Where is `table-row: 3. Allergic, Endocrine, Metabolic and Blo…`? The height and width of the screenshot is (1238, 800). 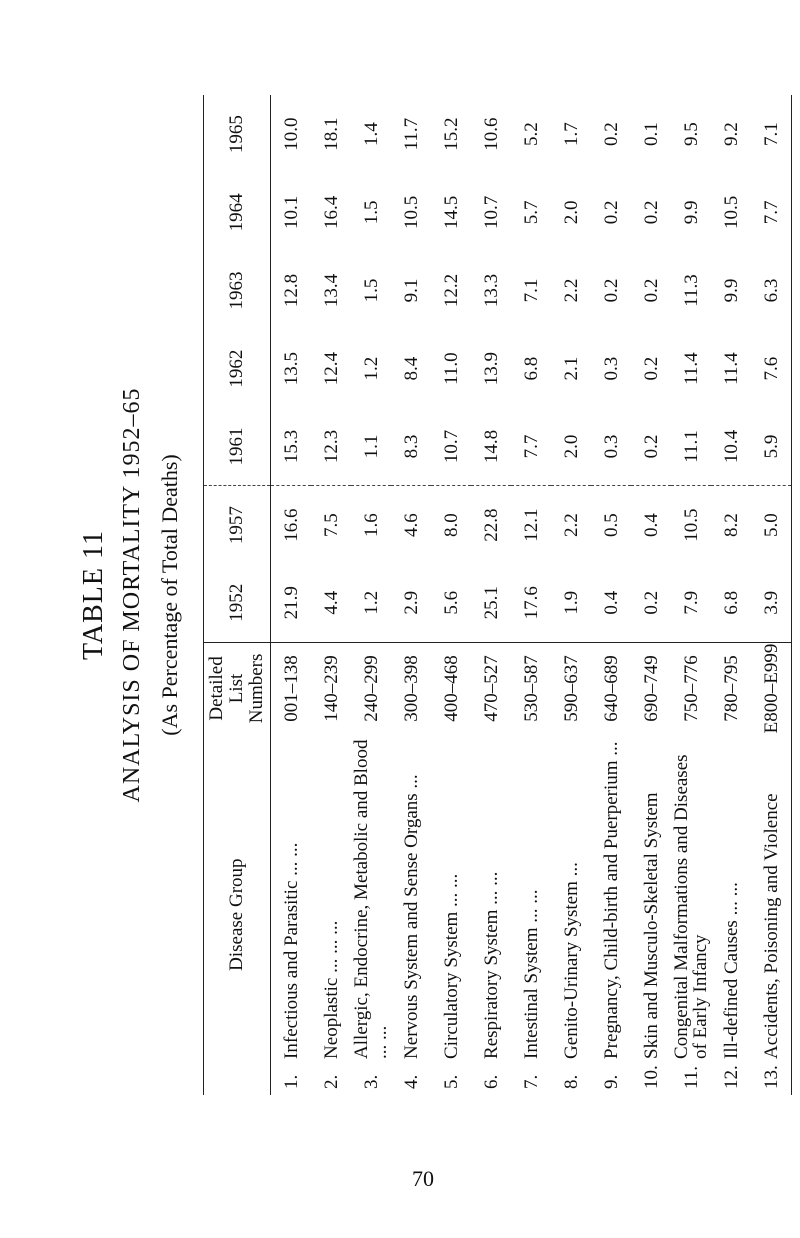
table-row: 3. Allergic, Endocrine, Metabolic and Blo… is located at coordinates (371, 595).